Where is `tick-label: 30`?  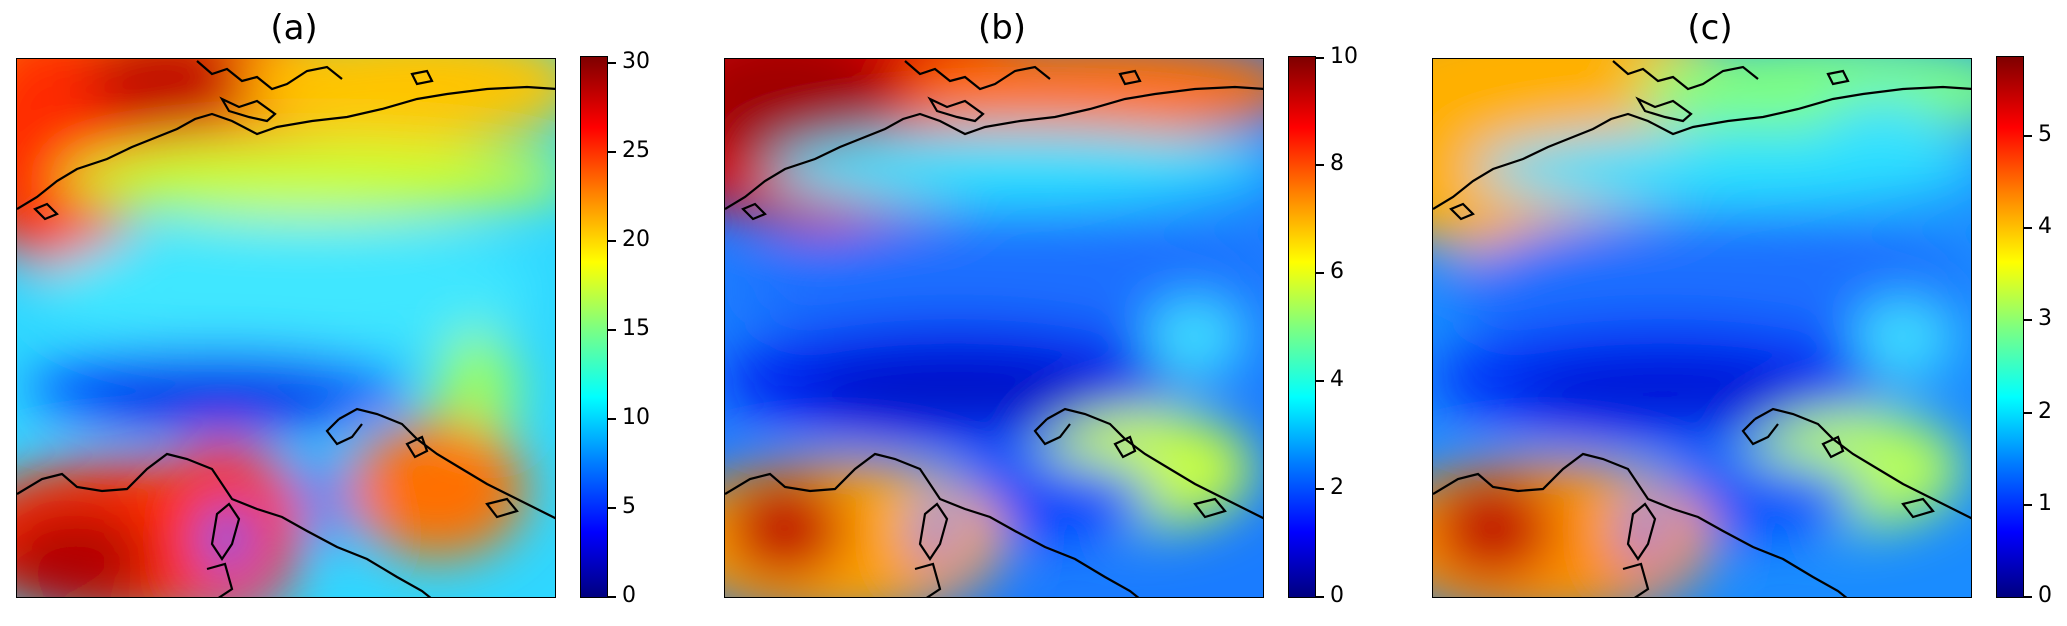
tick-label: 30 is located at coordinates (636, 61).